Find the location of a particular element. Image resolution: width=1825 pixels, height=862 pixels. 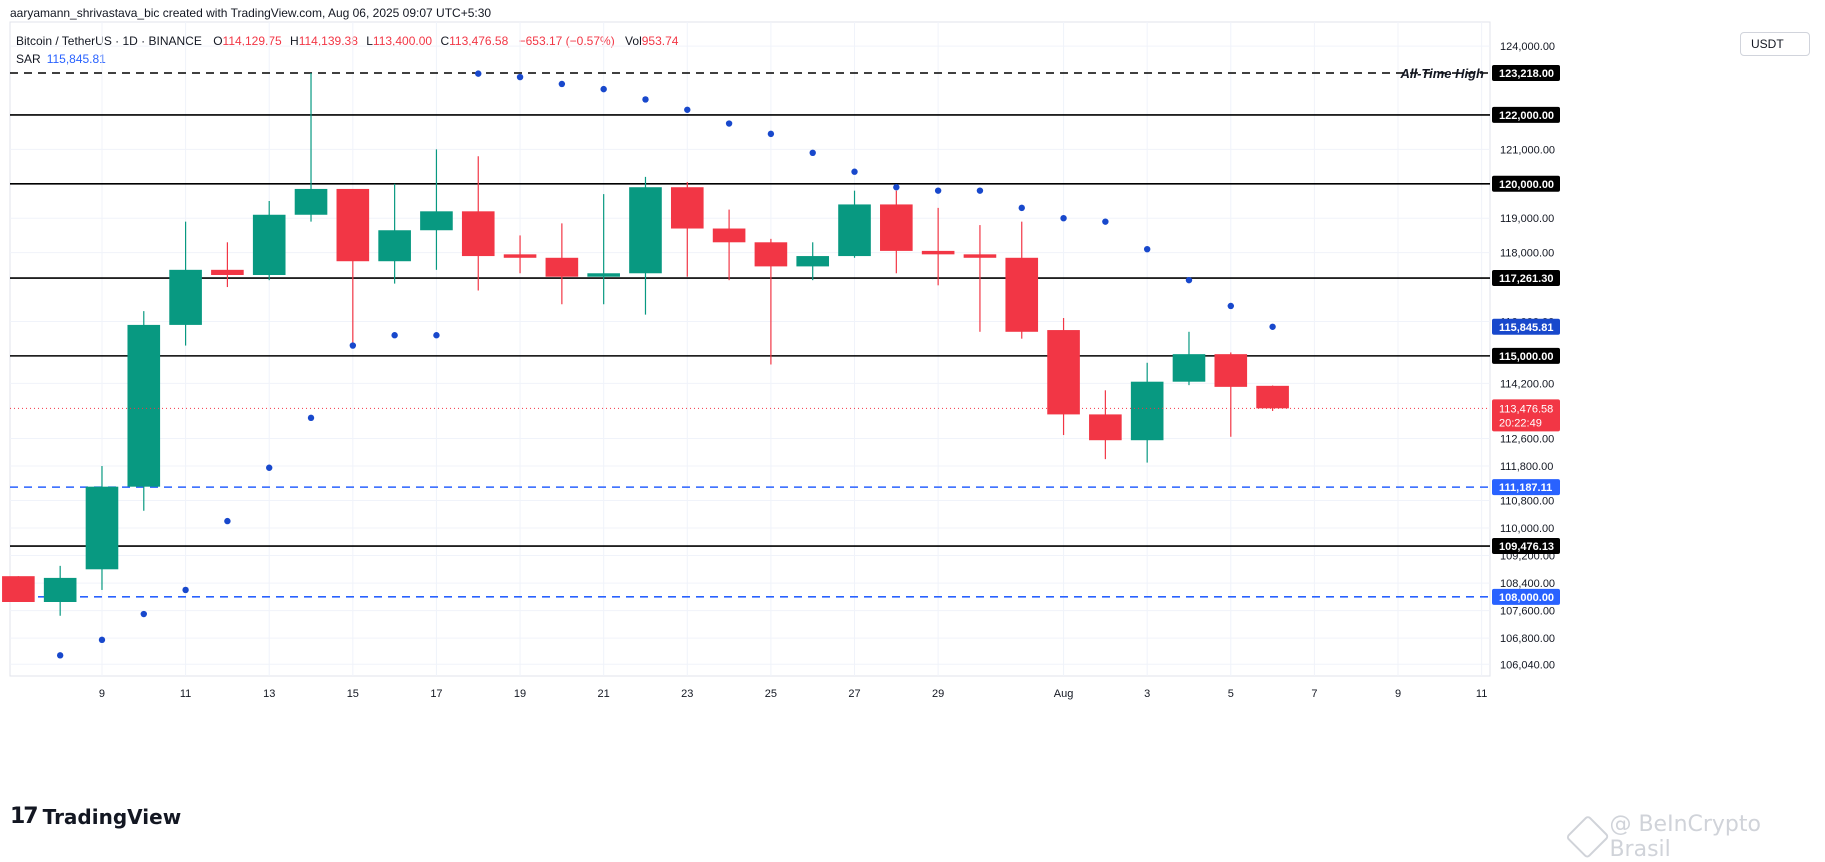

y-tick-label: 119,000.00 is located at coordinates (1527, 219).